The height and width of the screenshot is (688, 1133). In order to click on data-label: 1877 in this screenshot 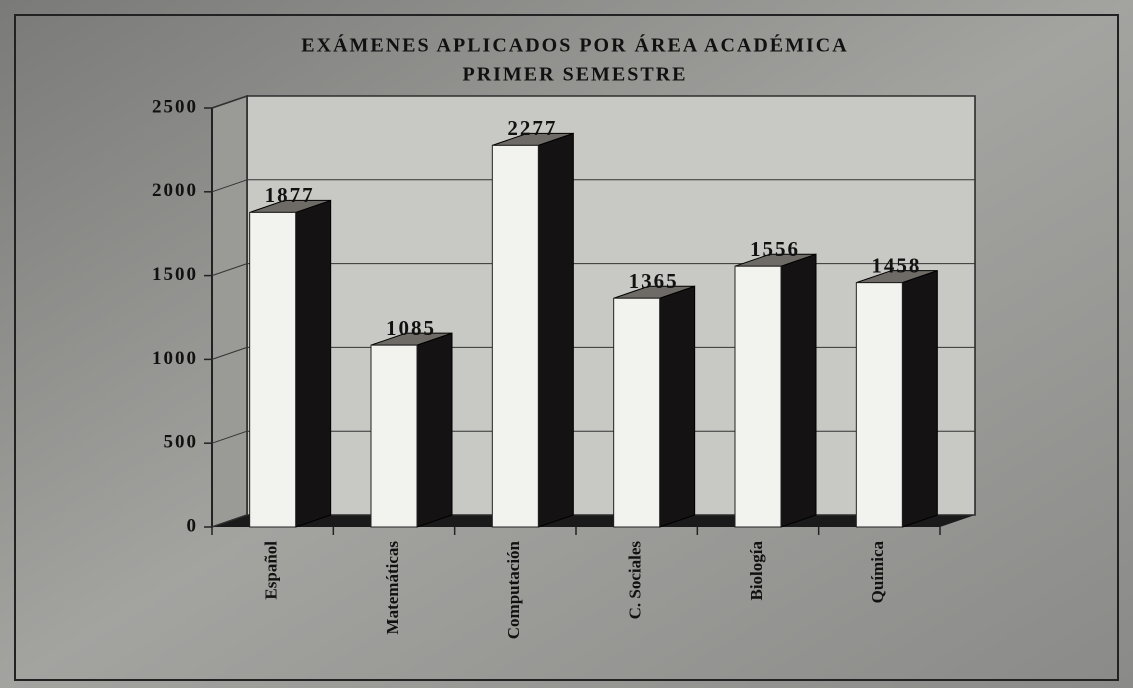, I will do `click(290, 195)`.